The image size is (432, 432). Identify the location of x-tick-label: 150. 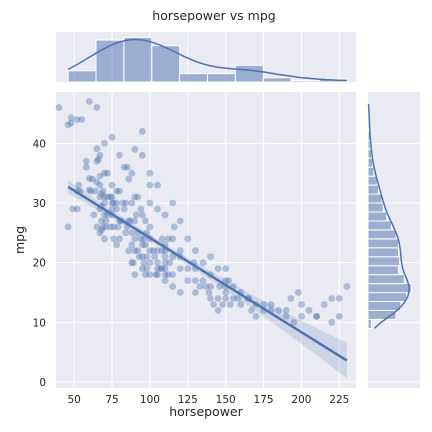
(226, 400).